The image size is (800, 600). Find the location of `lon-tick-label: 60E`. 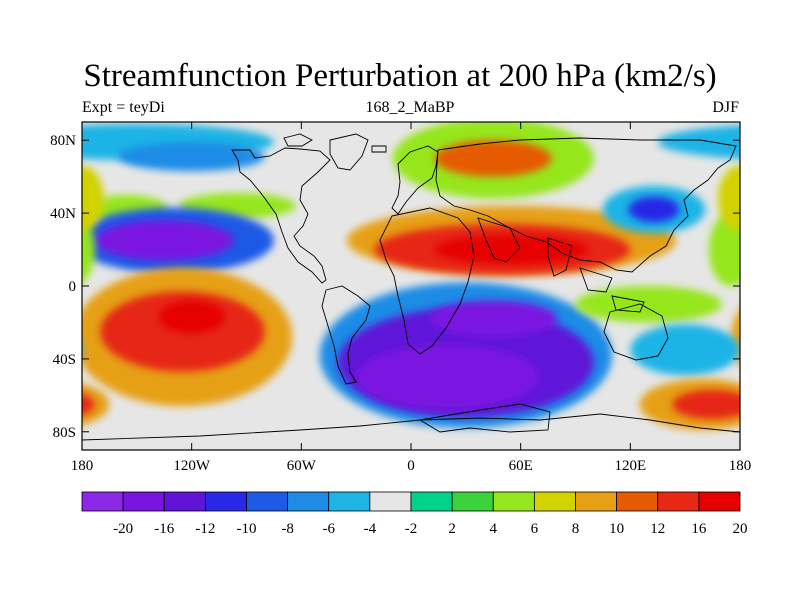

lon-tick-label: 60E is located at coordinates (521, 466).